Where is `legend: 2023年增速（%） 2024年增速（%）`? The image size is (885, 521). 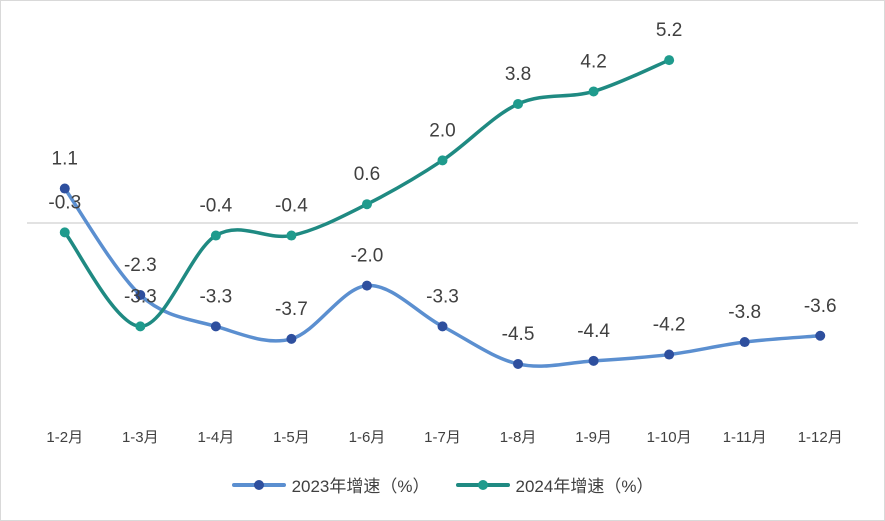
legend: 2023年增速（%） 2024年增速（%） is located at coordinates (442, 484).